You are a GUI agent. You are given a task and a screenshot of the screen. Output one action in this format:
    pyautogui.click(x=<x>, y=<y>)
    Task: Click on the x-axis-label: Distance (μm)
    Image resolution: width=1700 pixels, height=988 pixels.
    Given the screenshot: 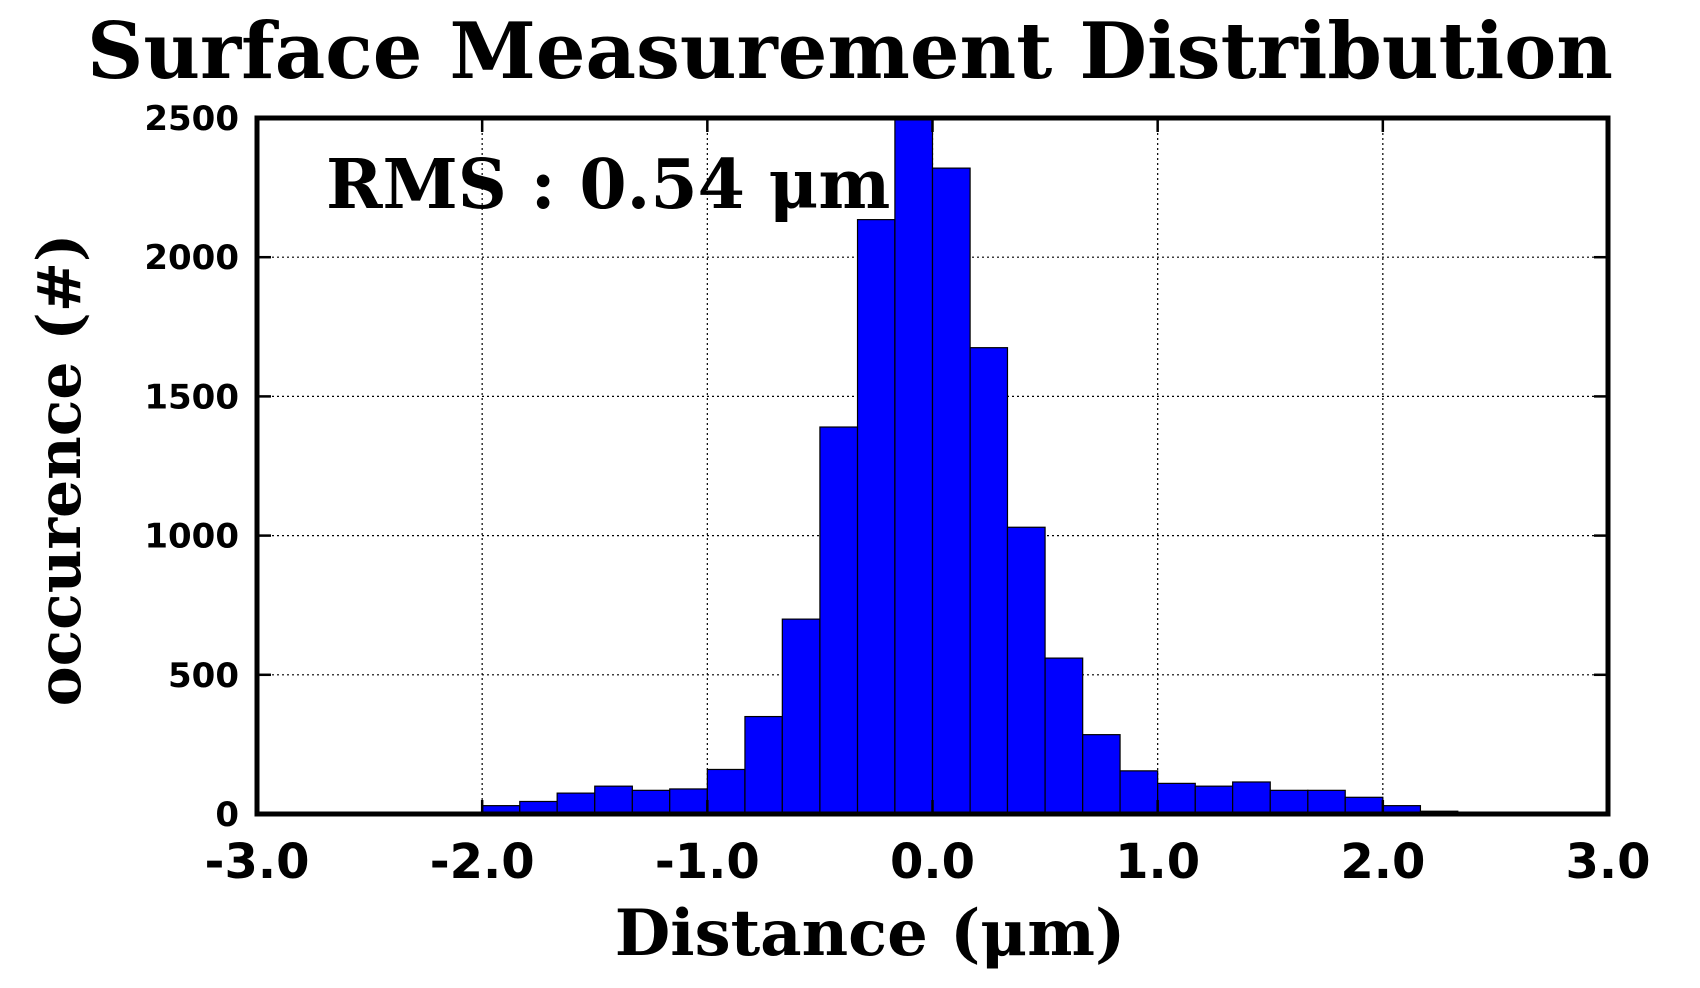 What is the action you would take?
    pyautogui.click(x=870, y=933)
    